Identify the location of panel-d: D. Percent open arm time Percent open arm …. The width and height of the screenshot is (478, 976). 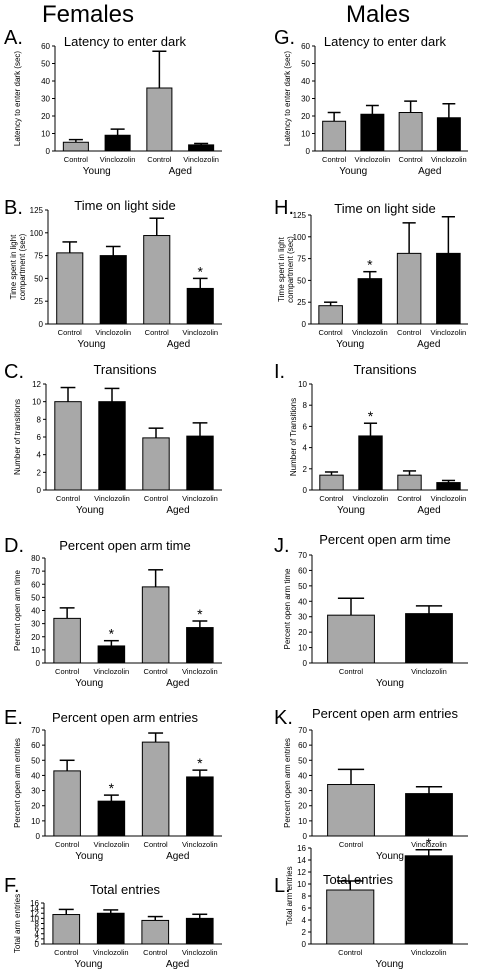
(113, 612).